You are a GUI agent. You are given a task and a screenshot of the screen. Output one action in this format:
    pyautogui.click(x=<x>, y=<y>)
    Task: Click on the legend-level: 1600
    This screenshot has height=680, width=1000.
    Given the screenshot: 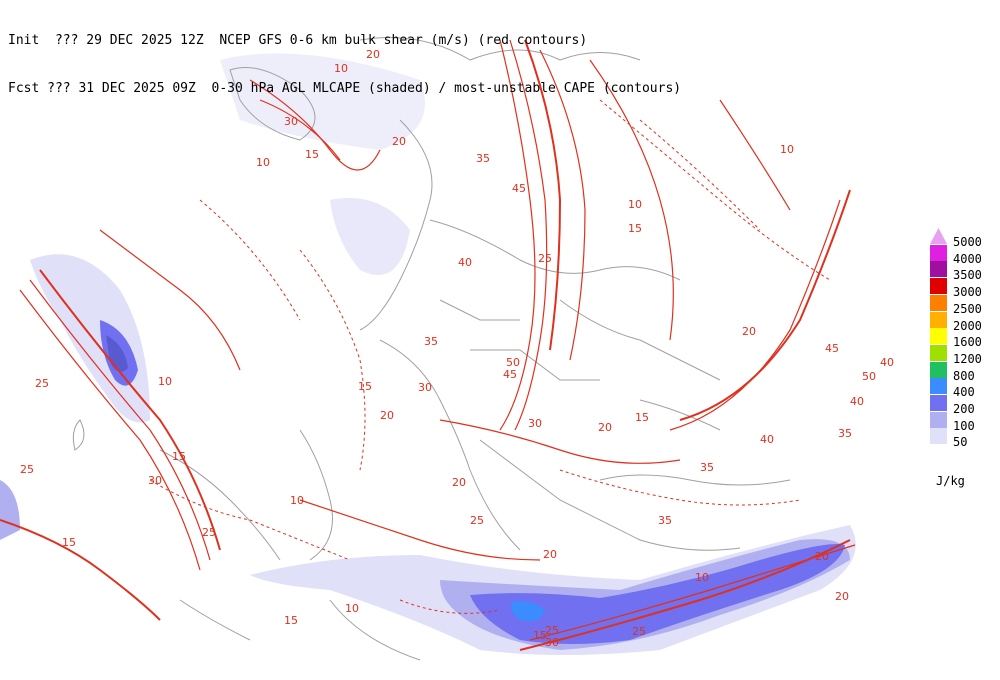 What is the action you would take?
    pyautogui.click(x=960, y=338)
    